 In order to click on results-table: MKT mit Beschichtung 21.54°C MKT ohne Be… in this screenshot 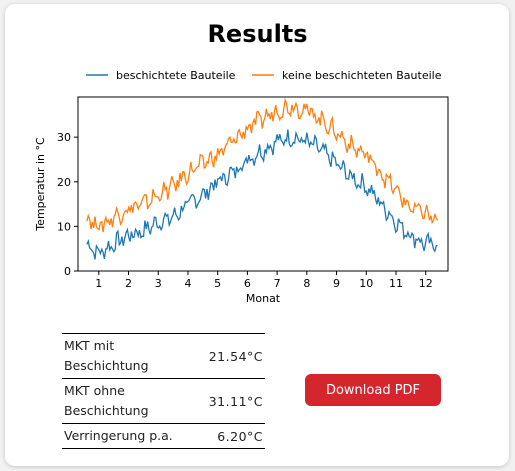, I will do `click(163, 391)`.